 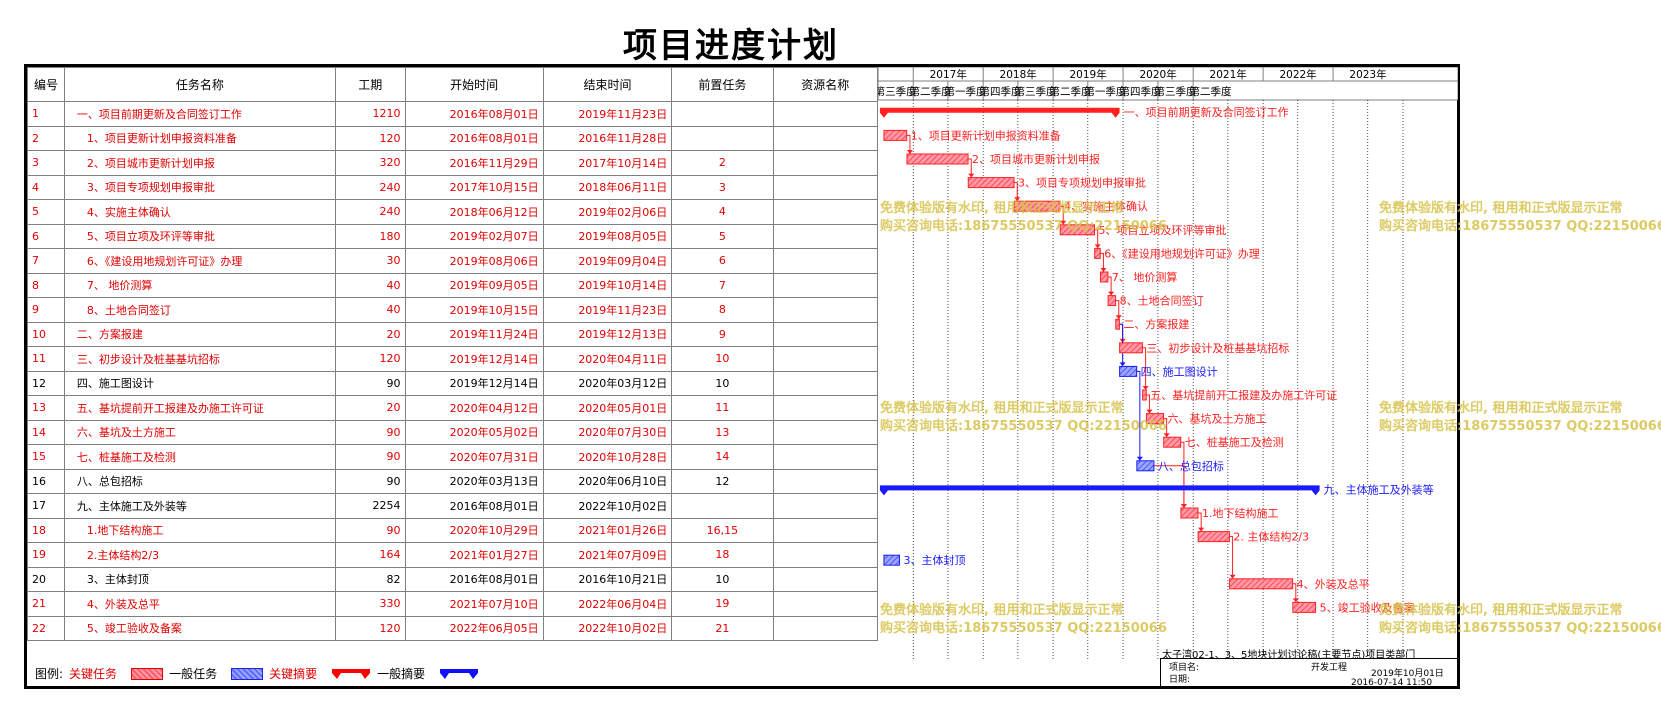 I want to click on cell-end: 2020年03月12日, so click(x=607, y=383).